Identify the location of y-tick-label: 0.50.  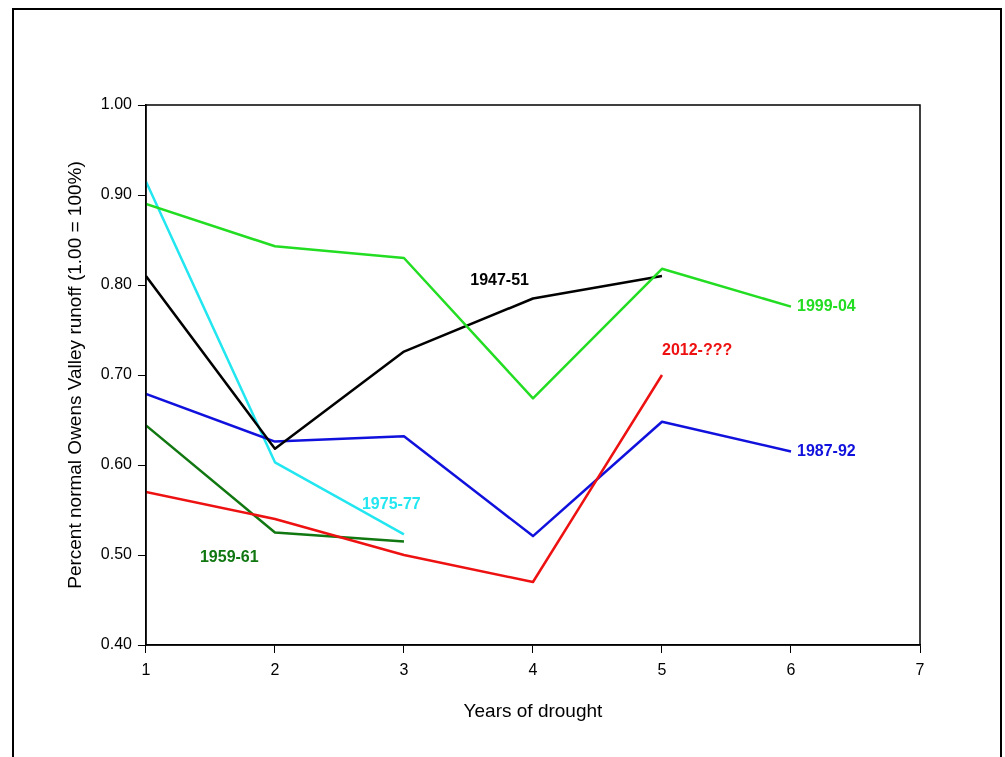
(116, 554).